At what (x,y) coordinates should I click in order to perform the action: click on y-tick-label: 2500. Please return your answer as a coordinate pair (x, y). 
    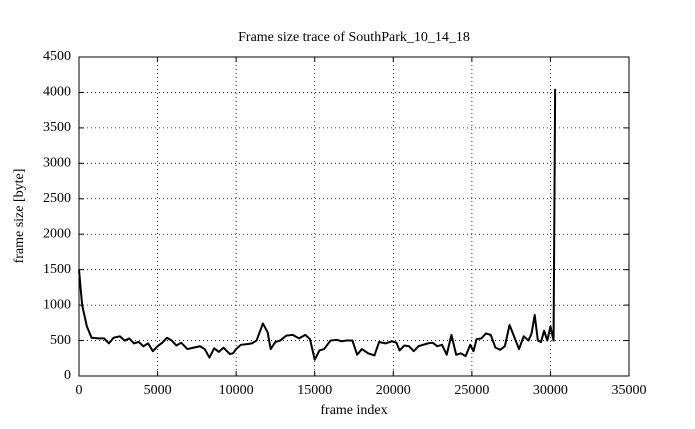
    Looking at the image, I should click on (57, 198).